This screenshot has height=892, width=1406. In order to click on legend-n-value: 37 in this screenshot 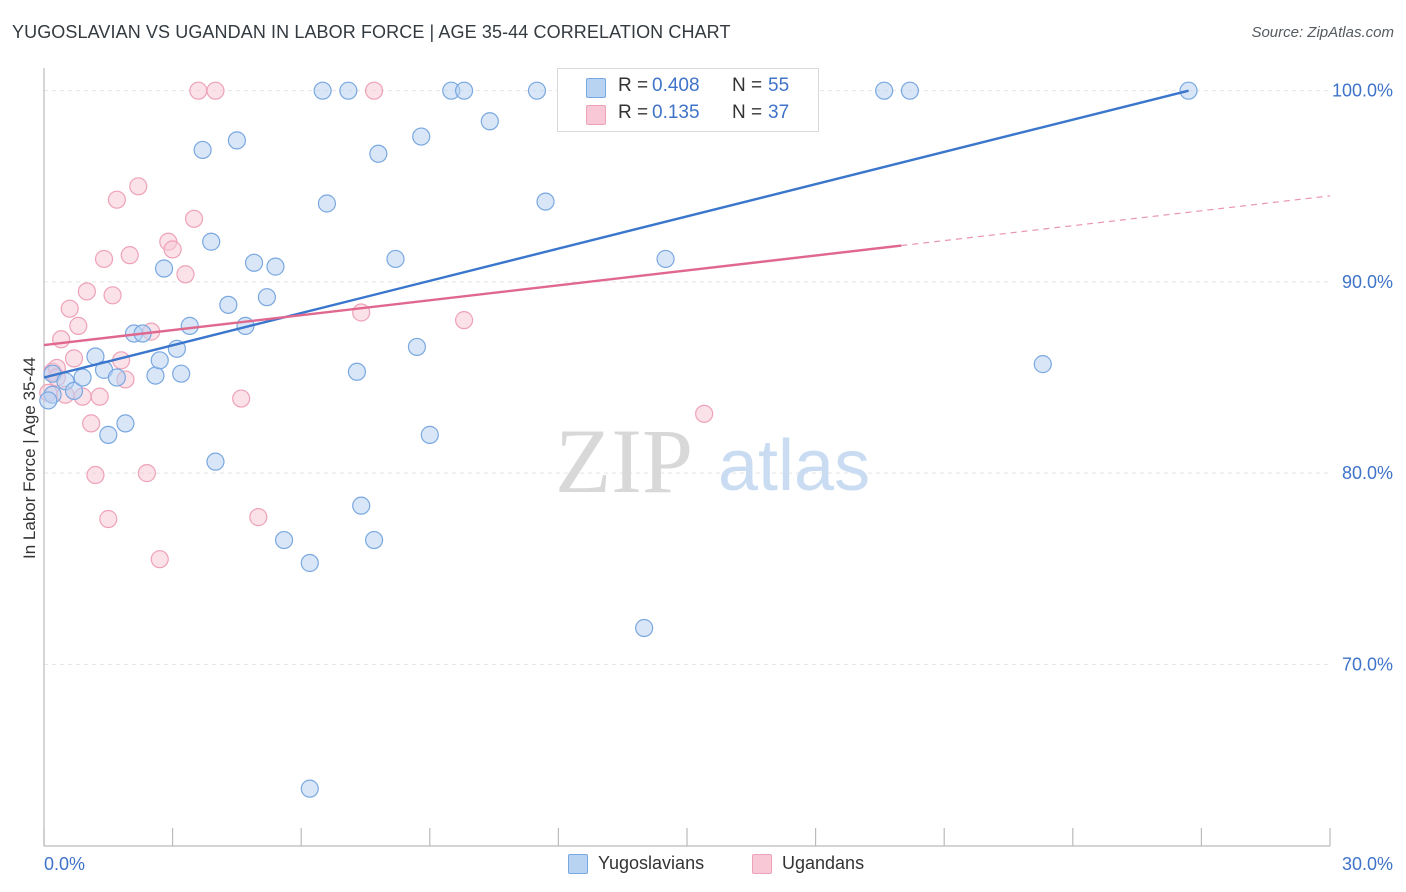, I will do `click(779, 112)`.